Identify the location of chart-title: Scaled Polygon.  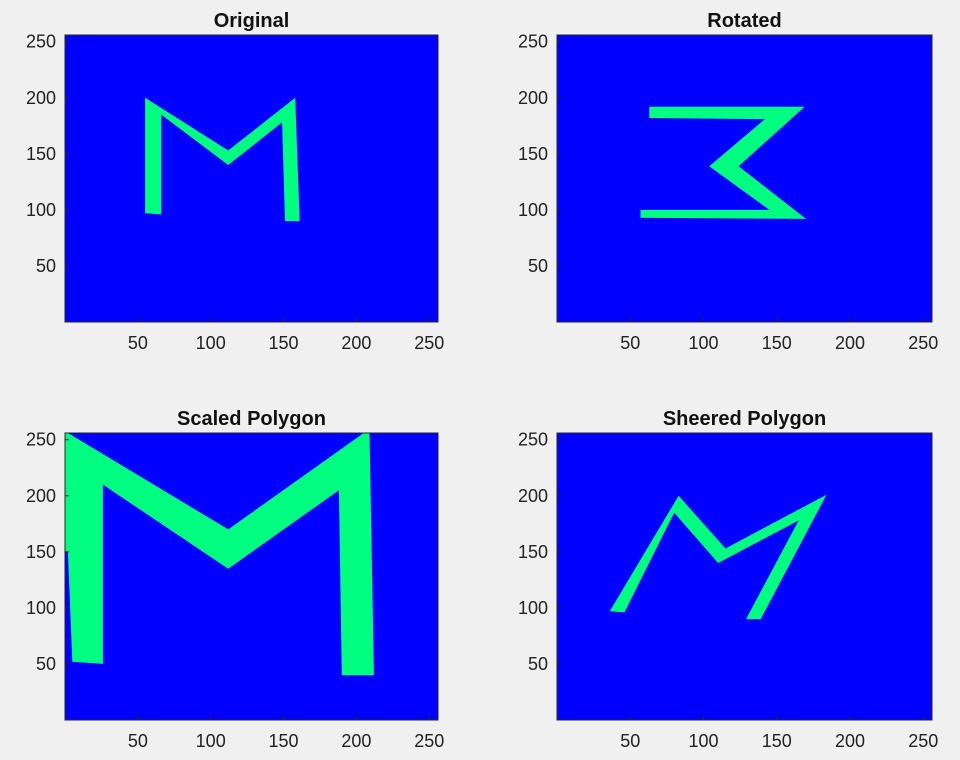
(251, 419).